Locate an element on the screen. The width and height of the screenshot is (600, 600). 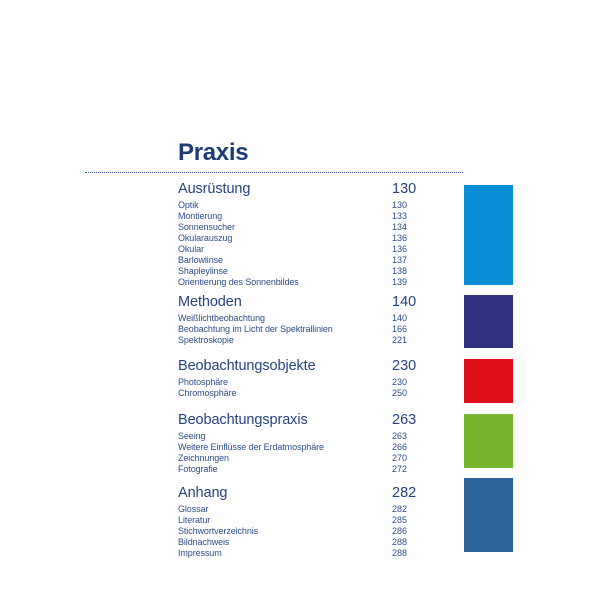
toc-entry: Literatur 285 is located at coordinates (303, 520).